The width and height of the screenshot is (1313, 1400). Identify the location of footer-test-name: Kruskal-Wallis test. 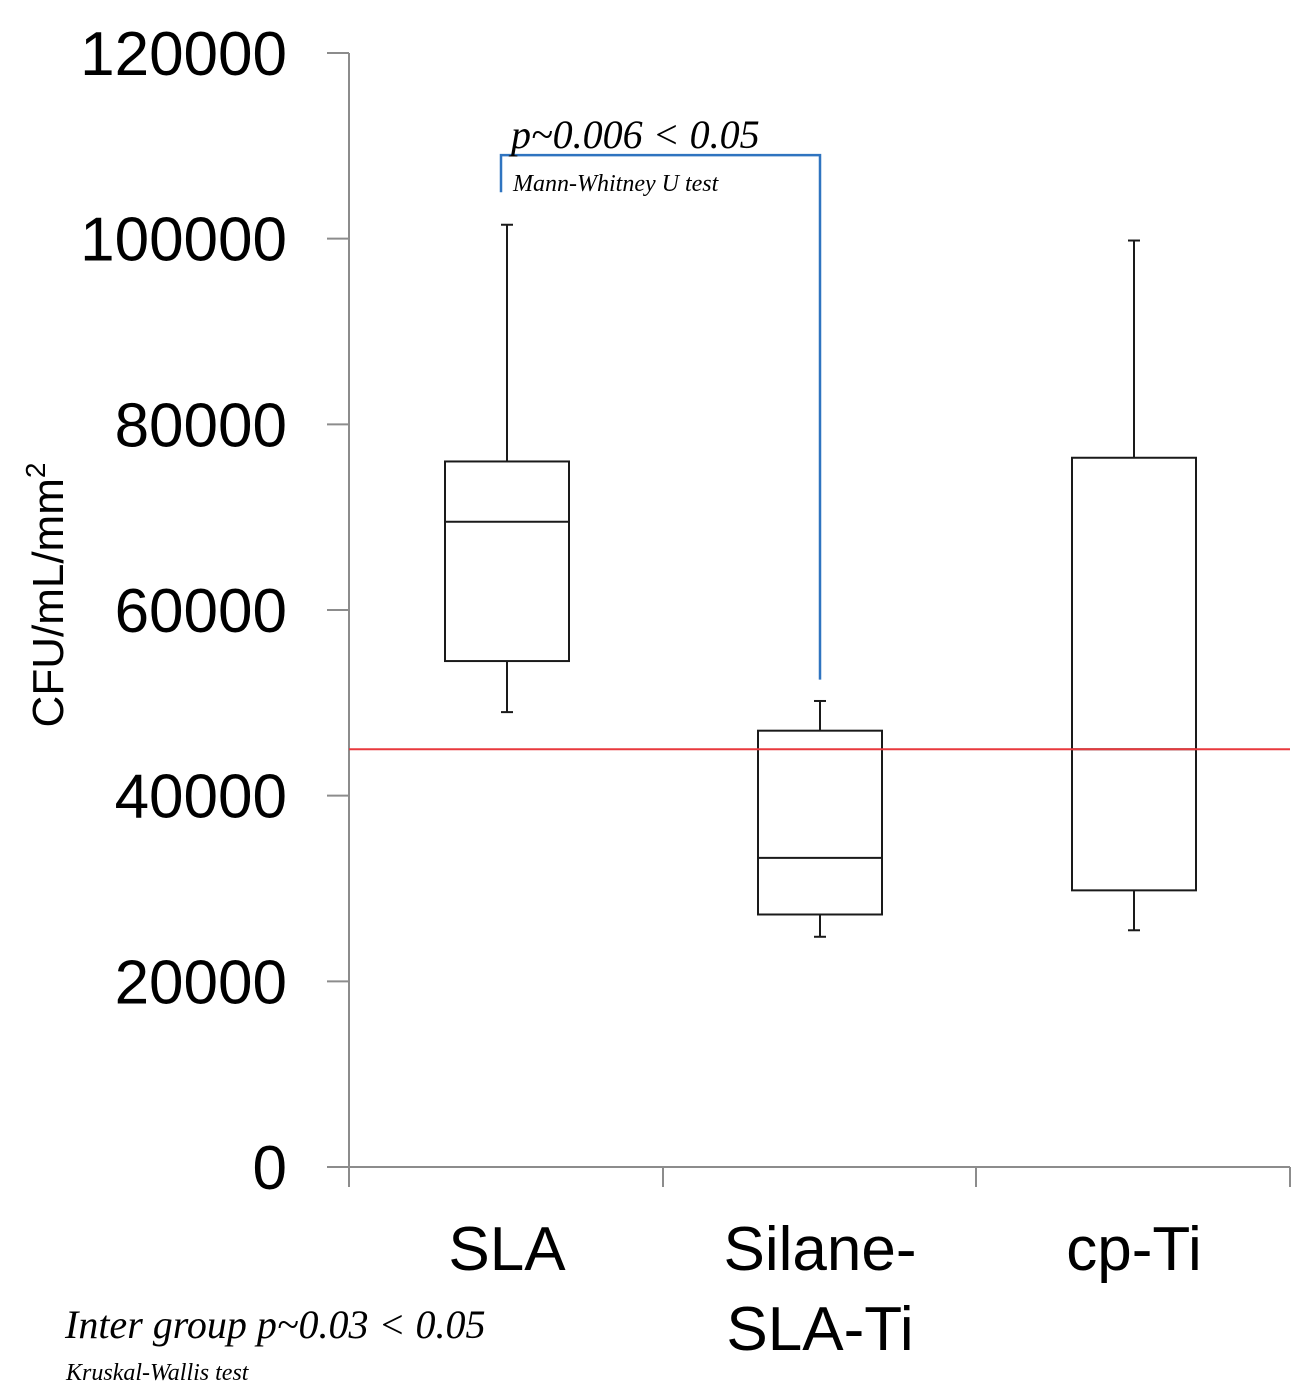
(157, 1373).